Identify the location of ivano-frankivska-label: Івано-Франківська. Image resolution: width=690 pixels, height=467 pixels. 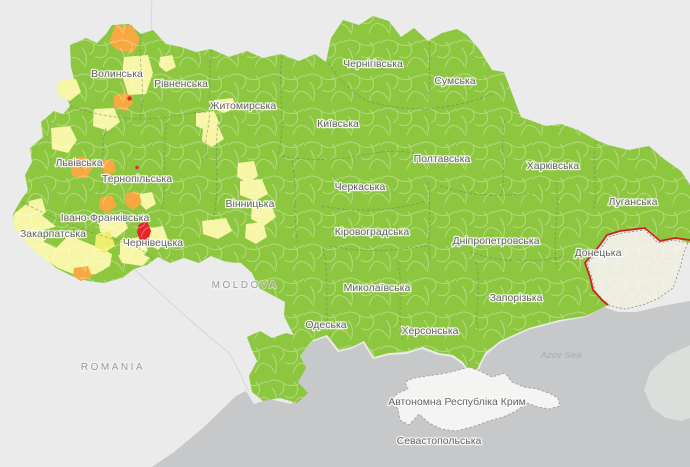
(105, 218).